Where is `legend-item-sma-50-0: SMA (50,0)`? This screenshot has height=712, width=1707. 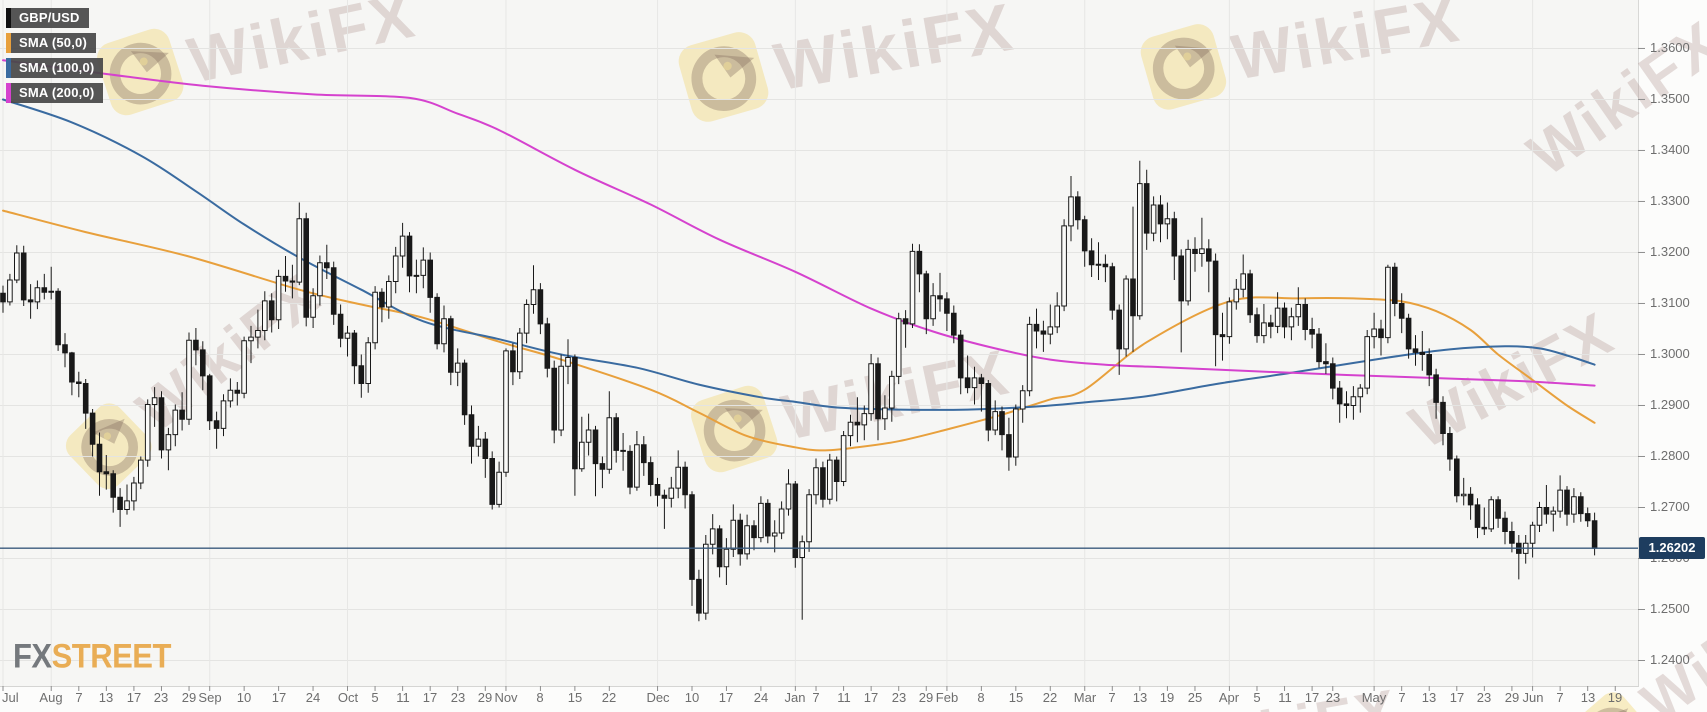
legend-item-sma-50-0: SMA (50,0) is located at coordinates (51, 43).